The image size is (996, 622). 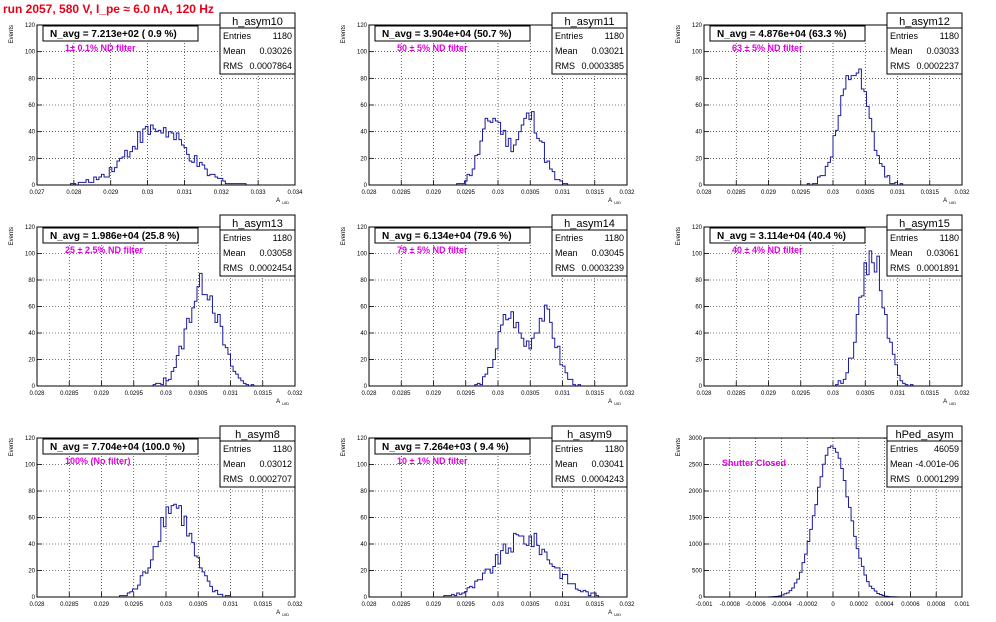 What do you see at coordinates (98, 461) in the screenshot?
I see `filter-note: 100% (No filter)` at bounding box center [98, 461].